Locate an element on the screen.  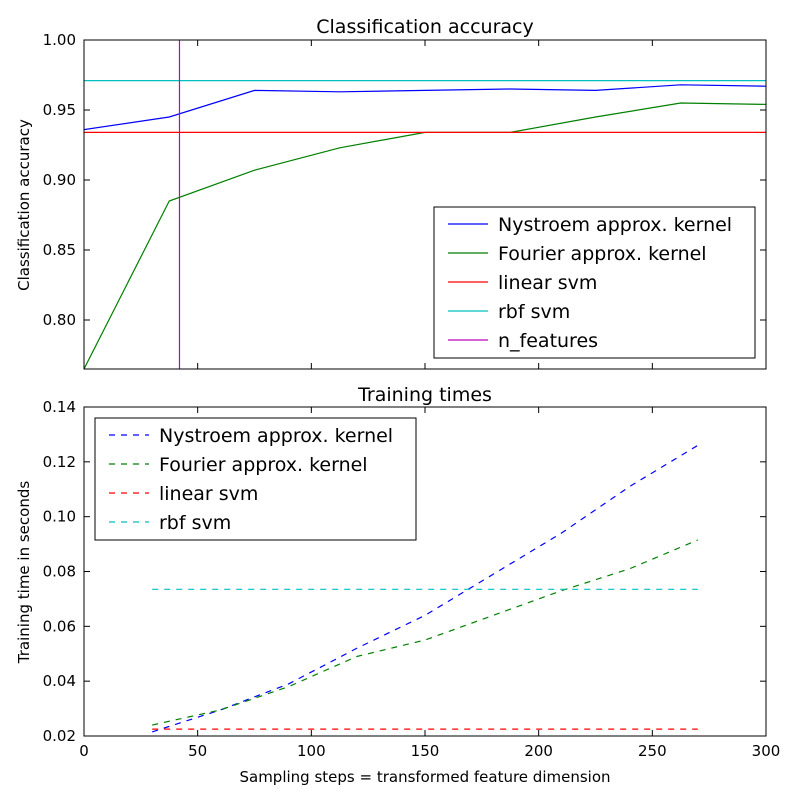
accuracy-legend-label: Nystroem approx. kernel is located at coordinates (615, 225).